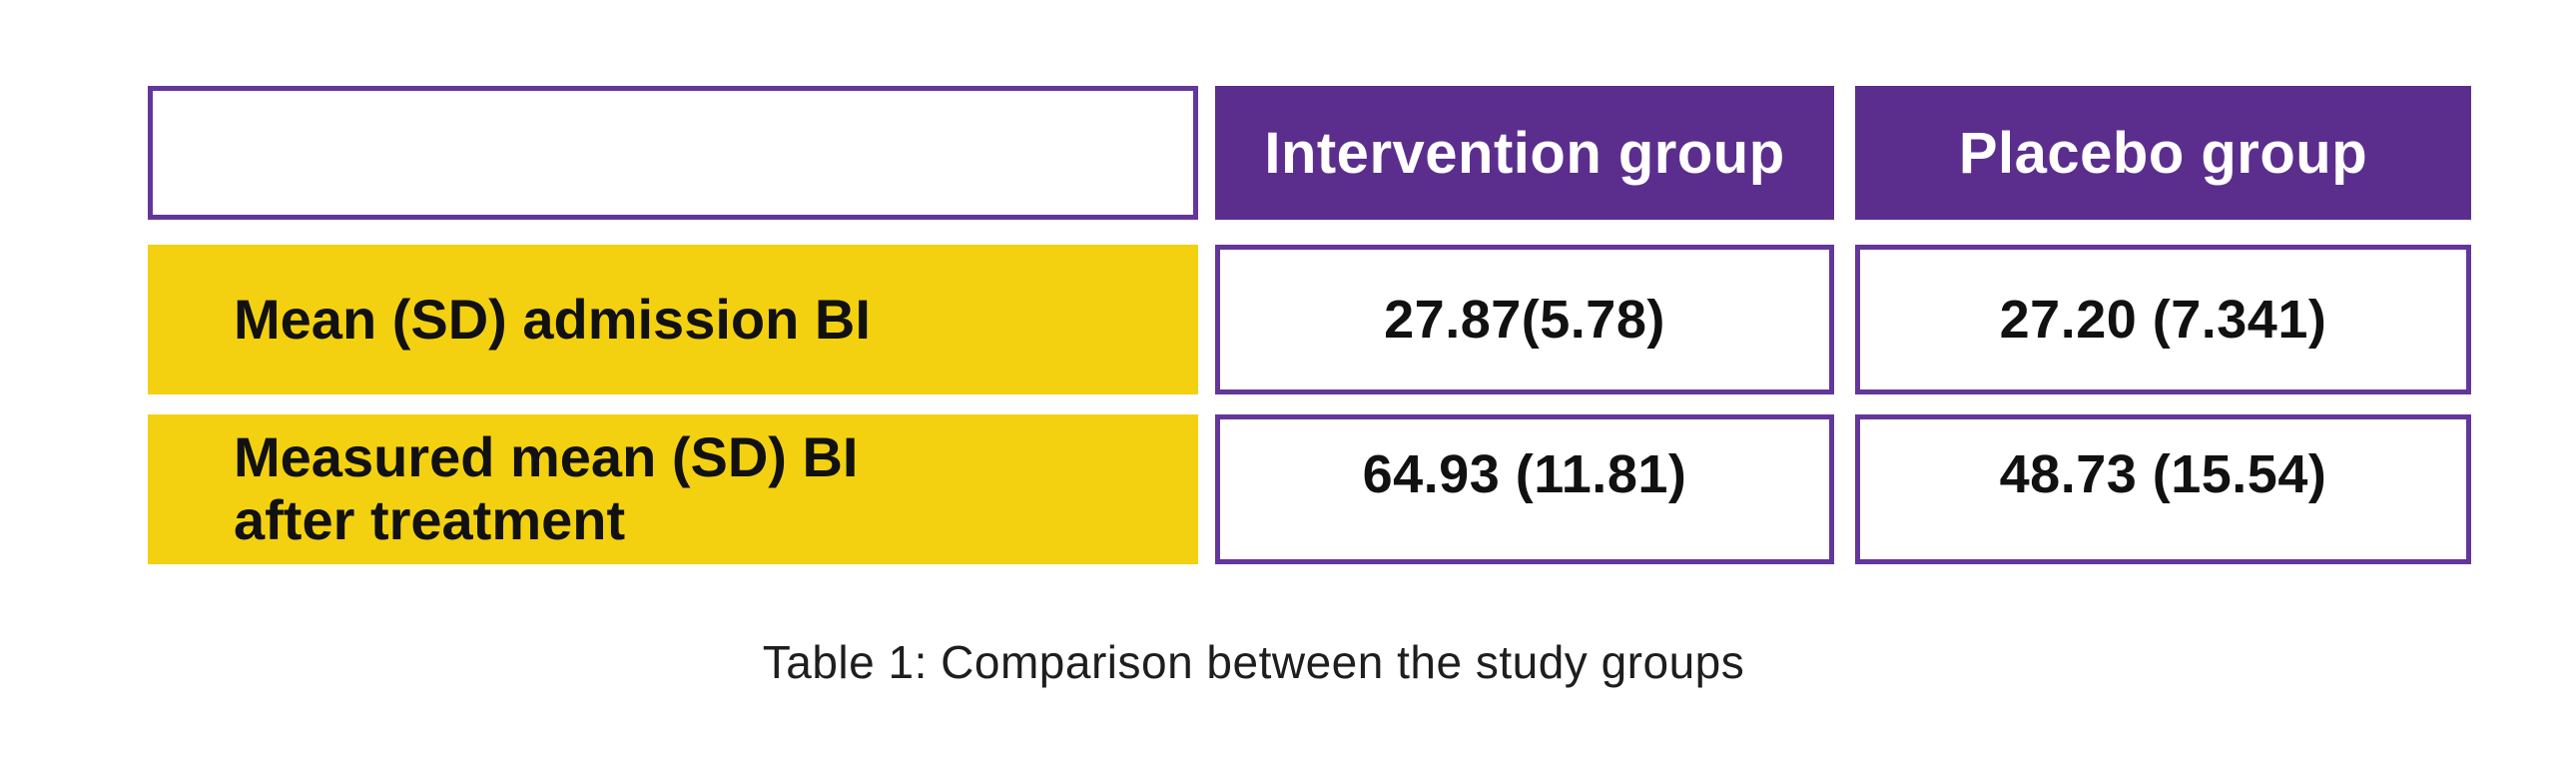 Image resolution: width=2576 pixels, height=762 pixels. What do you see at coordinates (673, 153) in the screenshot?
I see `table-corner-cell` at bounding box center [673, 153].